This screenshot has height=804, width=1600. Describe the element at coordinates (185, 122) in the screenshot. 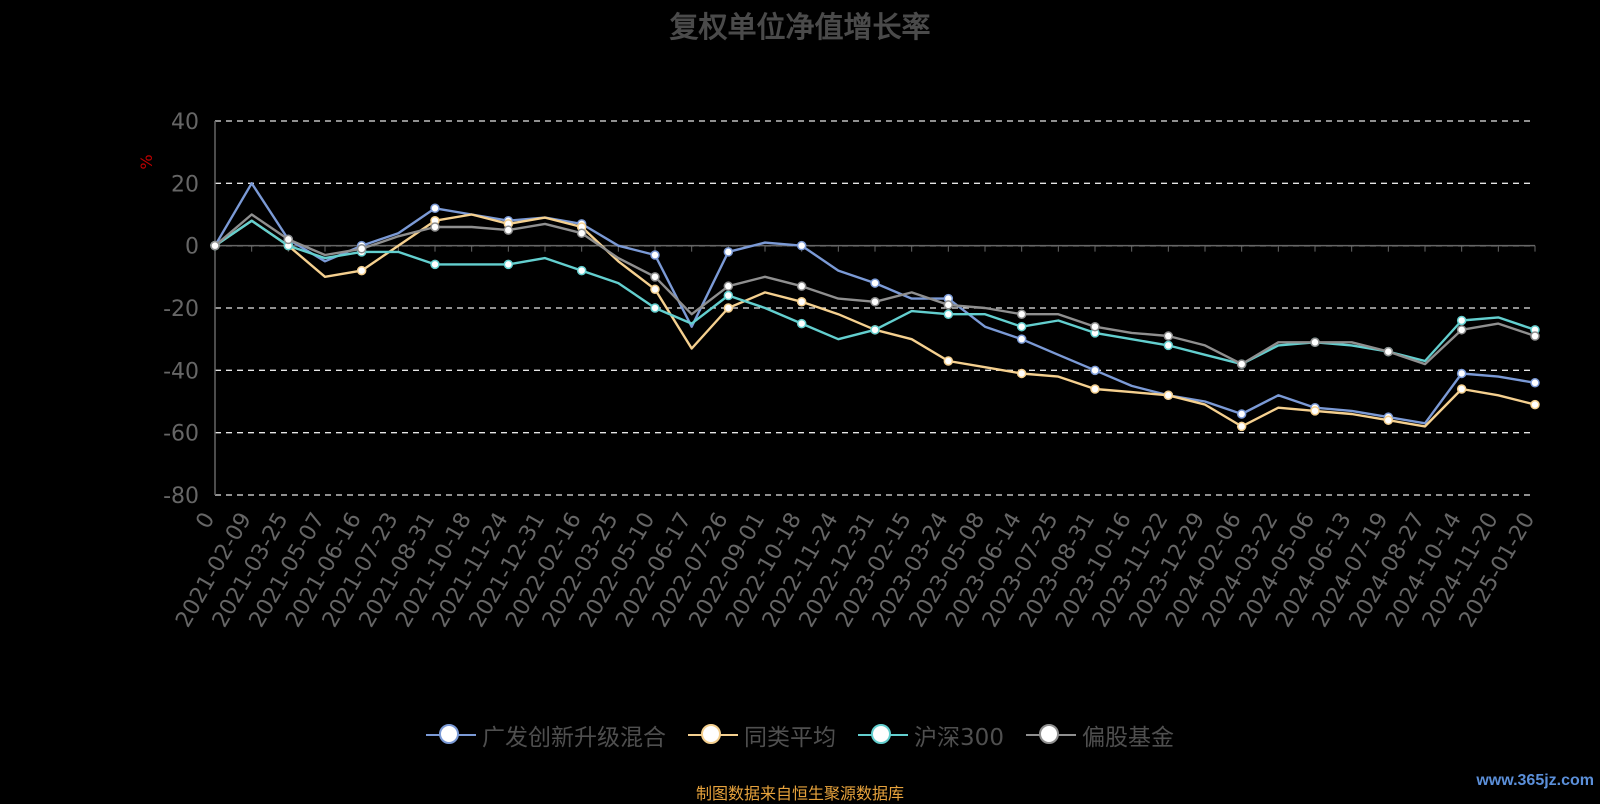

I see `y-tick-label: 40` at that location.